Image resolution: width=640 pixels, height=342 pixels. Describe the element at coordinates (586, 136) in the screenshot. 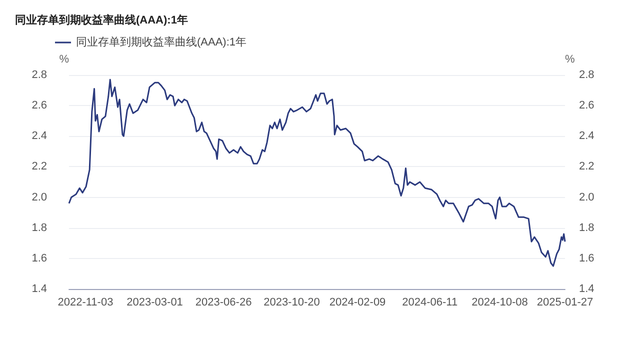

I see `y2-tick-label: 2.4` at that location.